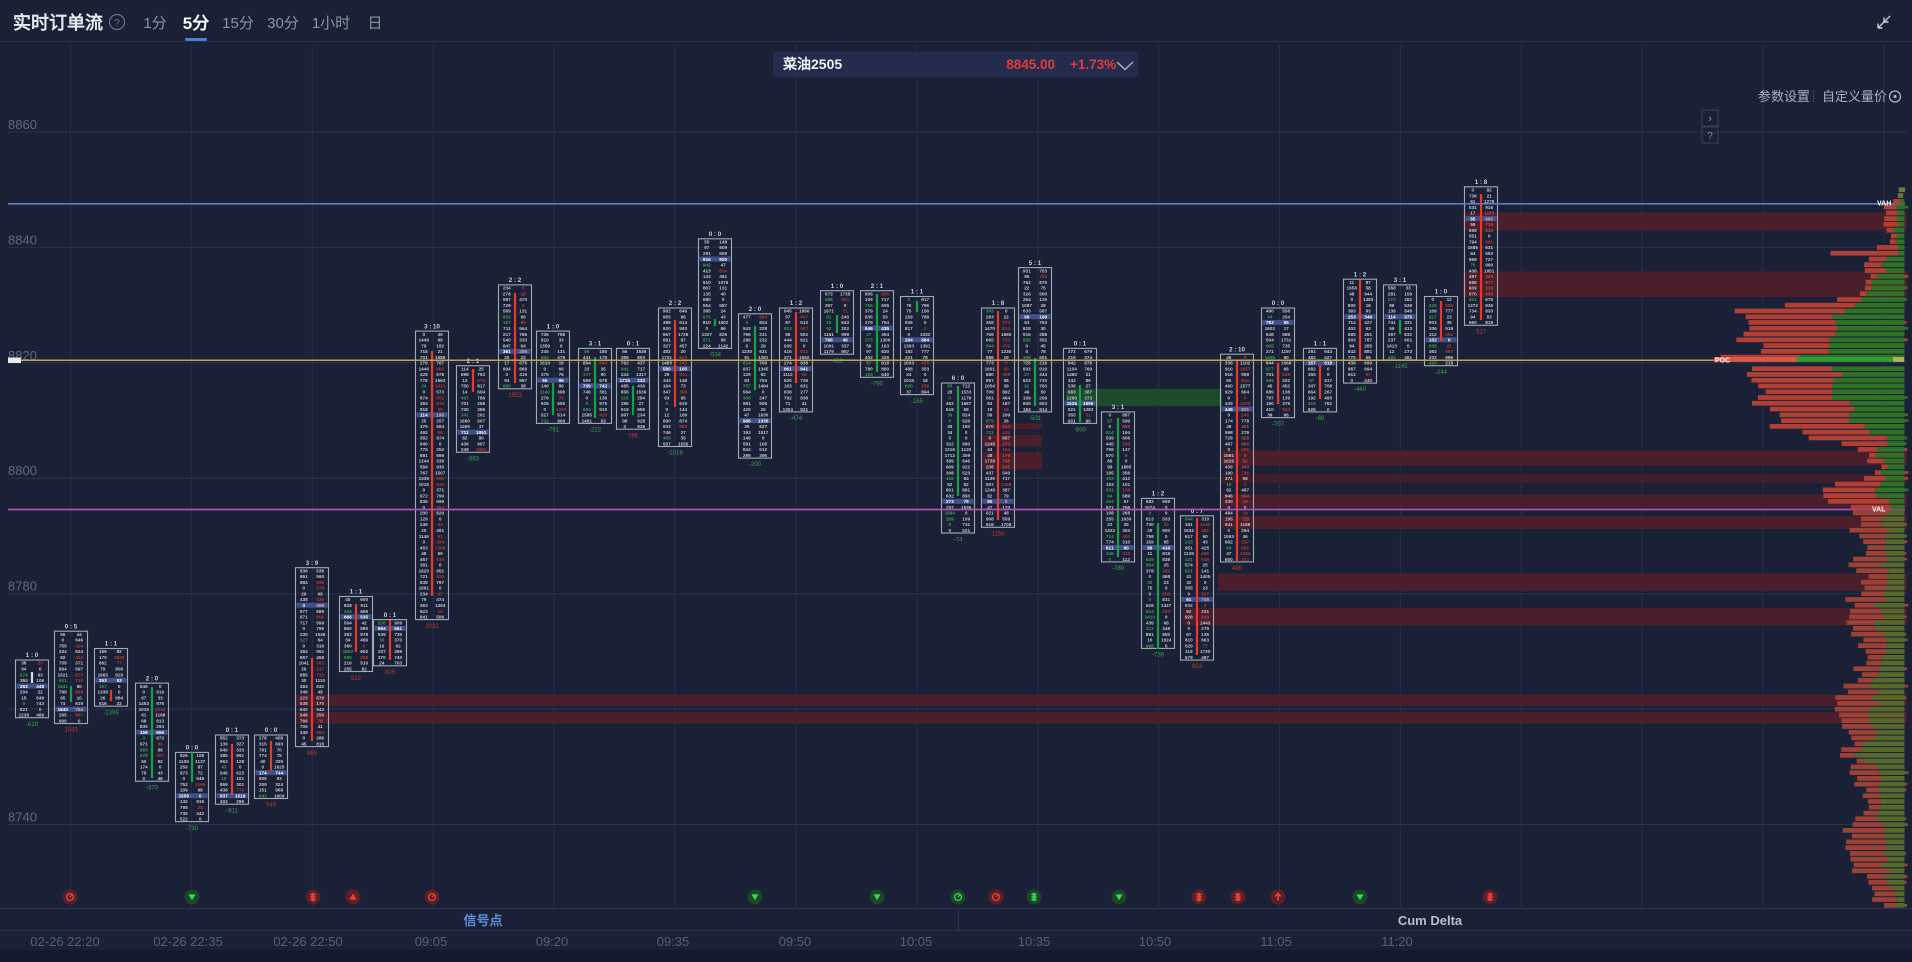 This screenshot has height=962, width=1912. I want to click on svg-text: 774, so click(1110, 542).